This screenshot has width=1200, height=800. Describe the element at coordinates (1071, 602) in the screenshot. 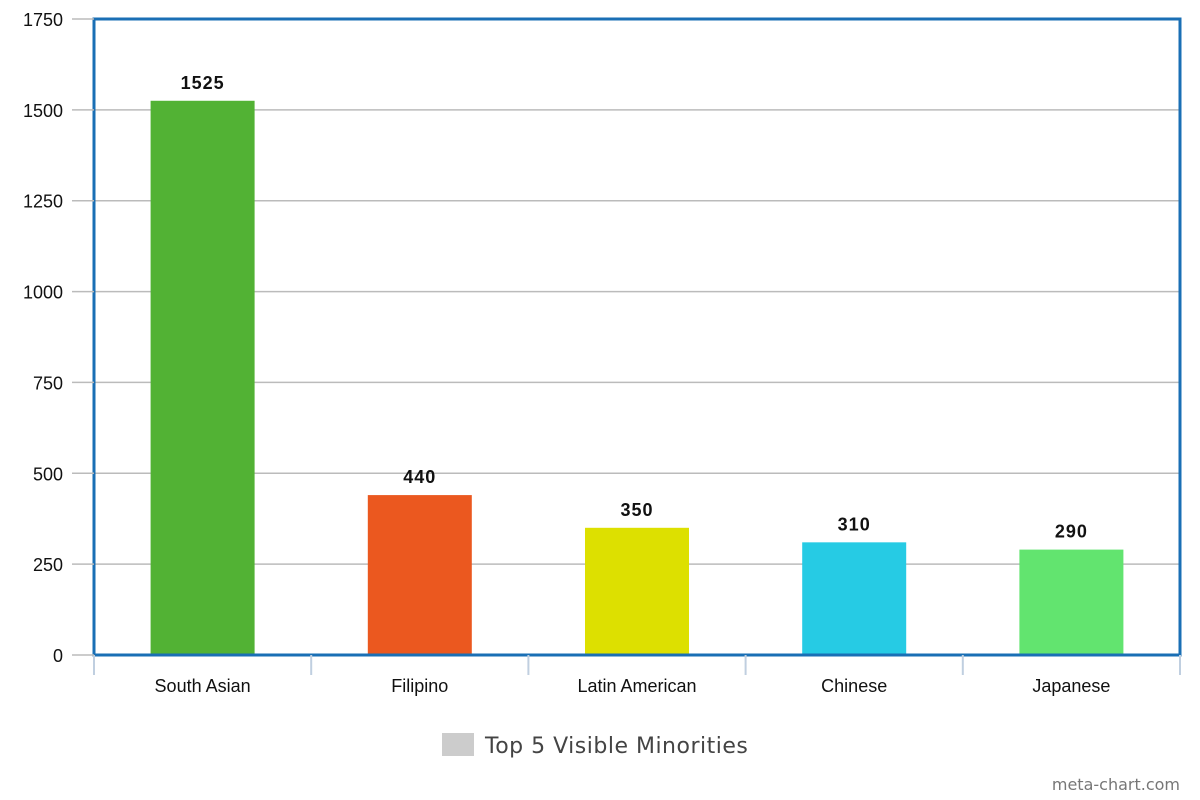

I see `bar-japanese` at that location.